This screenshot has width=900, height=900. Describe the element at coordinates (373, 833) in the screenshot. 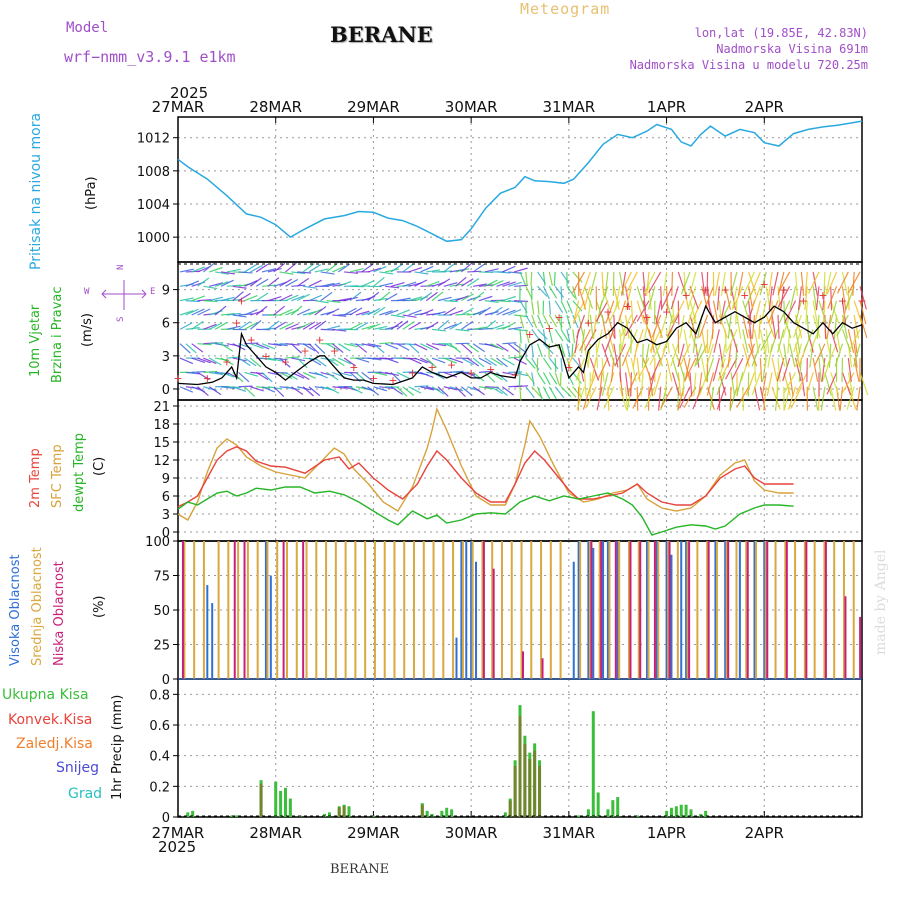

I see `bottom-day-label: 29MAR` at that location.